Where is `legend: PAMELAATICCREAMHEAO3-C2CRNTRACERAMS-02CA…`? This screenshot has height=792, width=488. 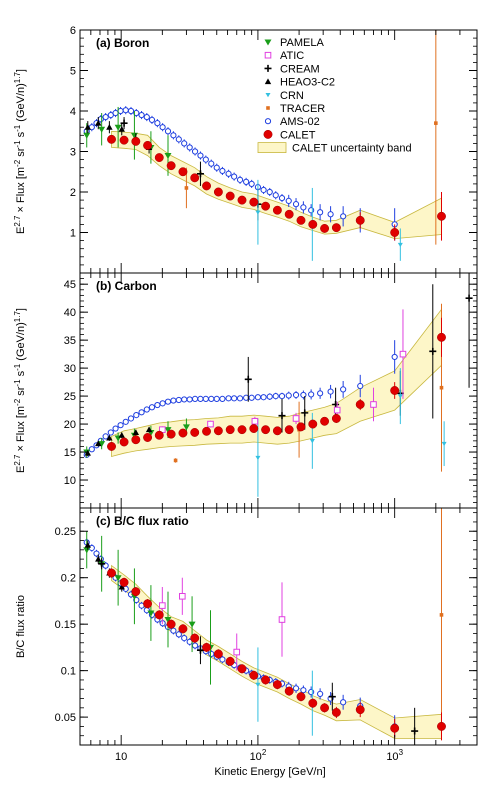 legend: PAMELAATICCREAMHEAO3-C2CRNTRACERAMS-02CA… is located at coordinates (334, 96).